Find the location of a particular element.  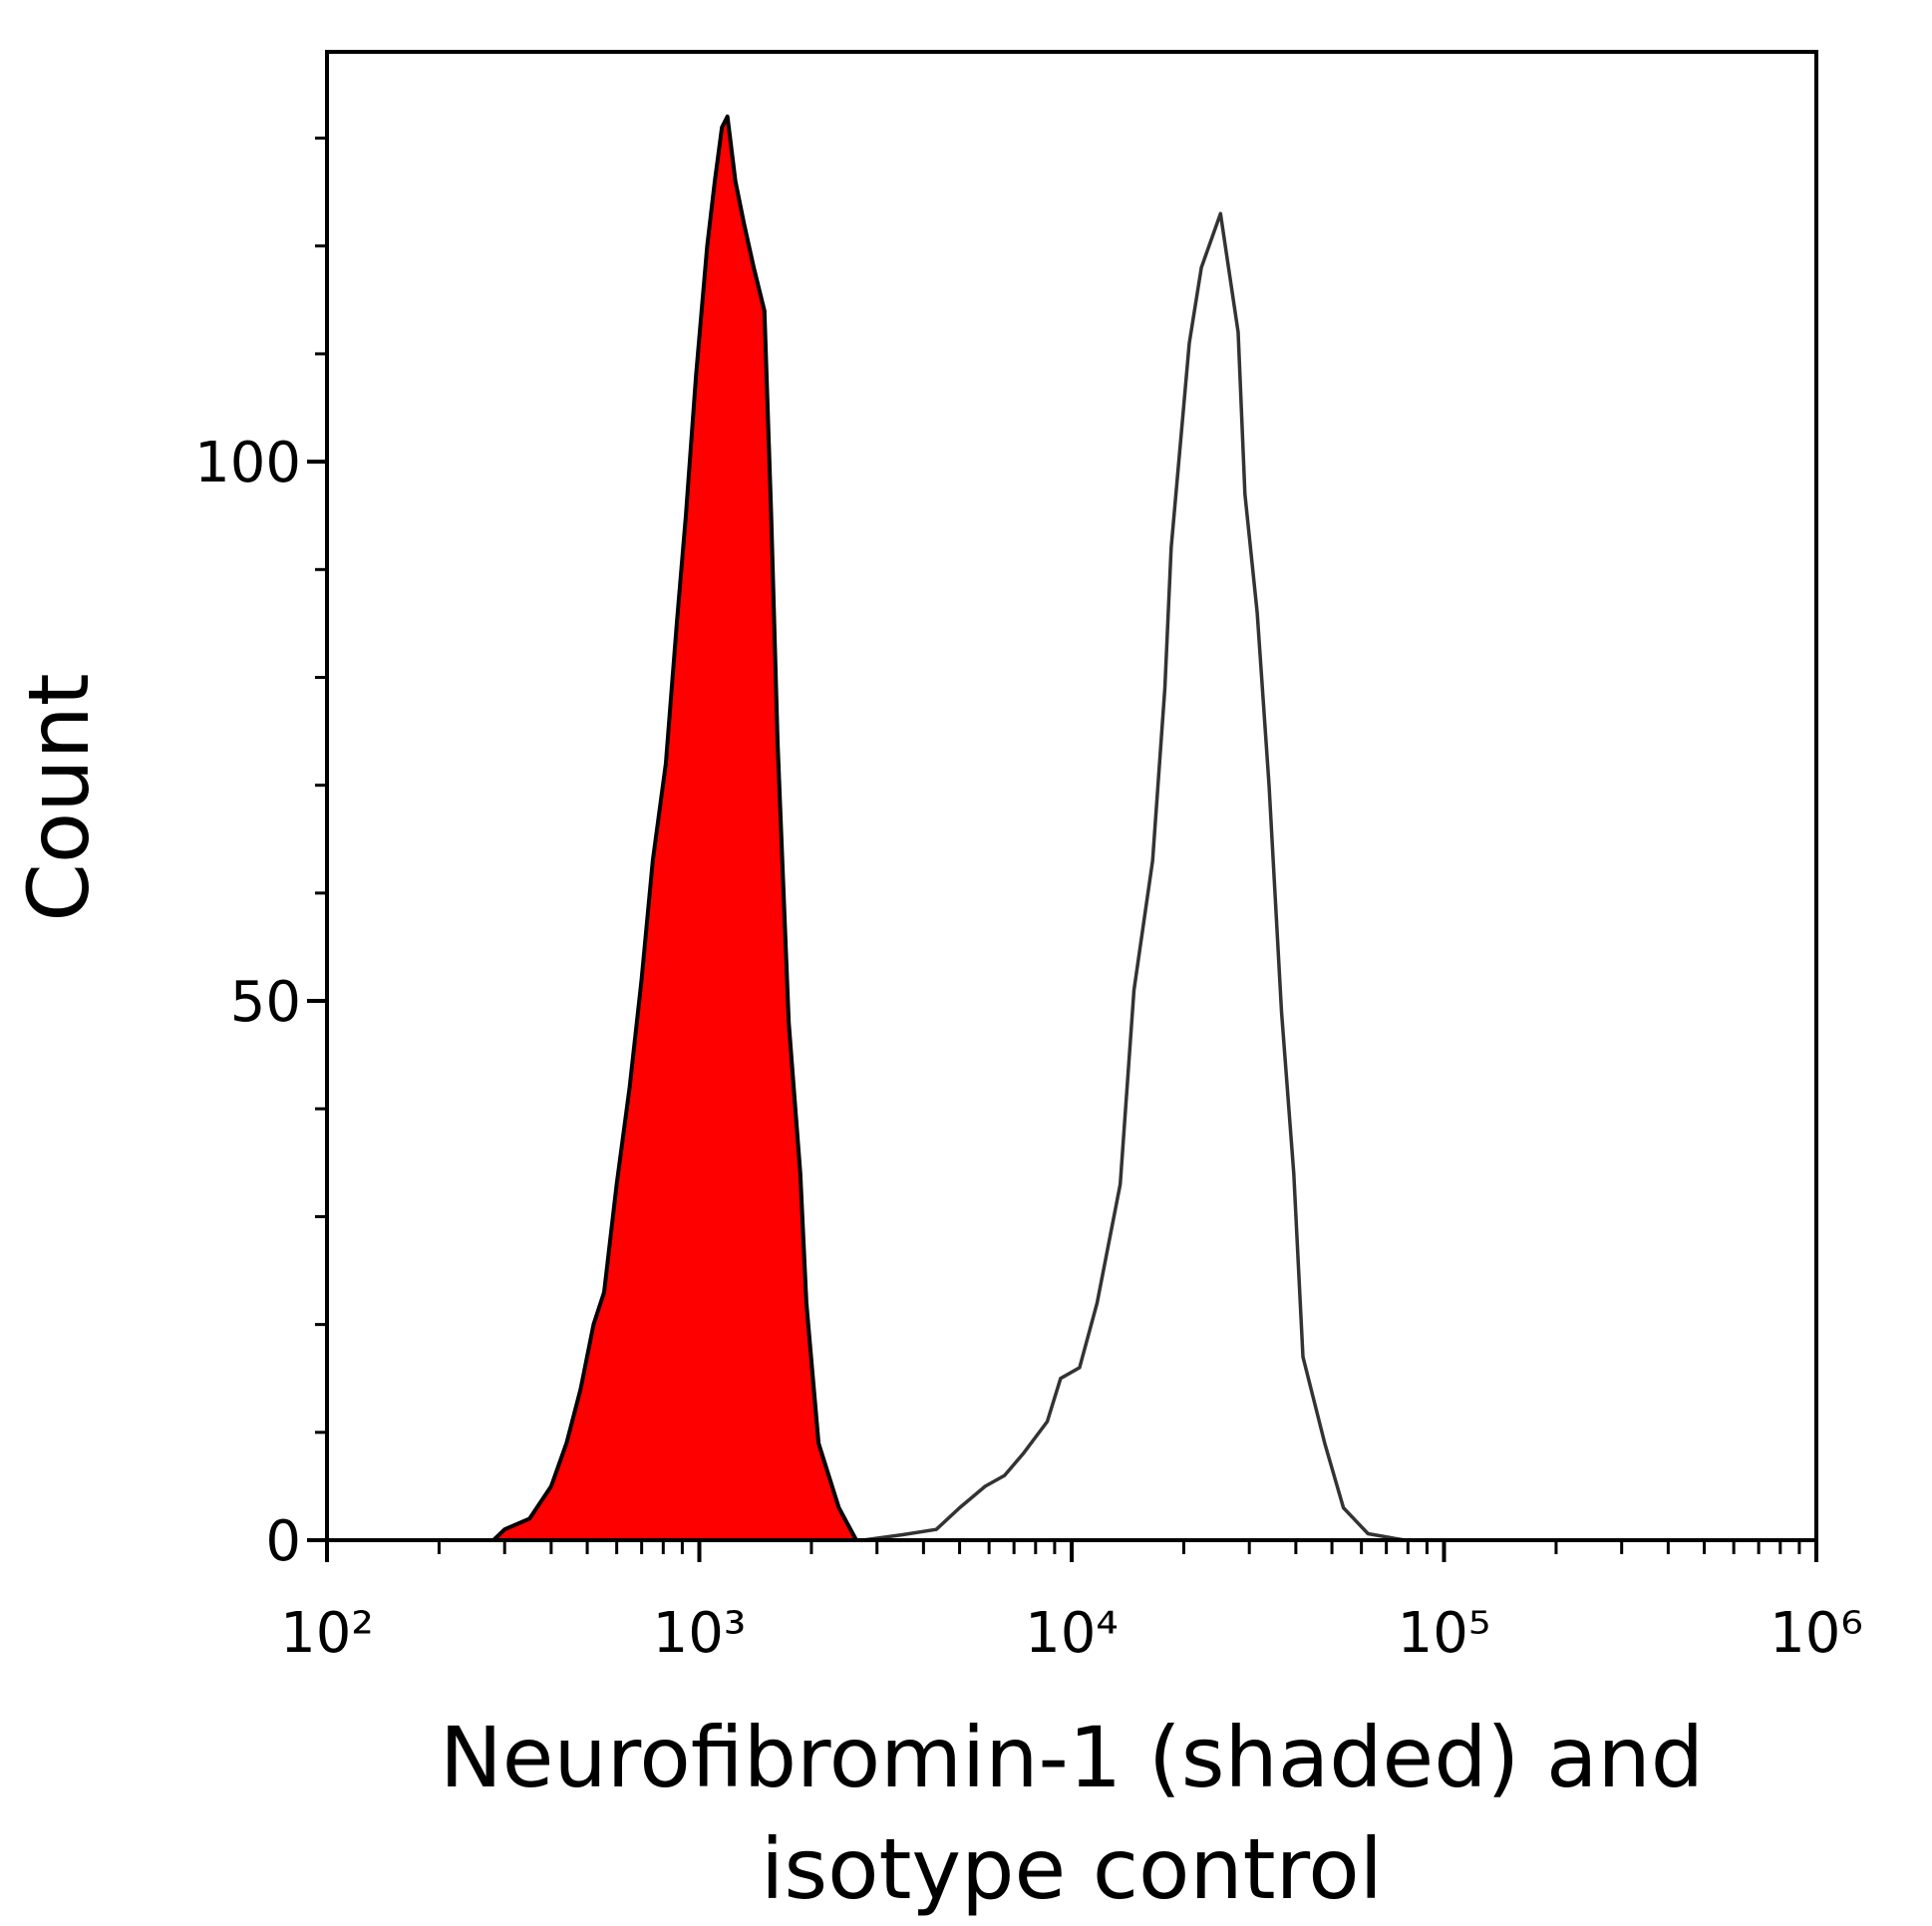

x-axis-title: Neurofibromin-1 (shaded) and is located at coordinates (1072, 1757).